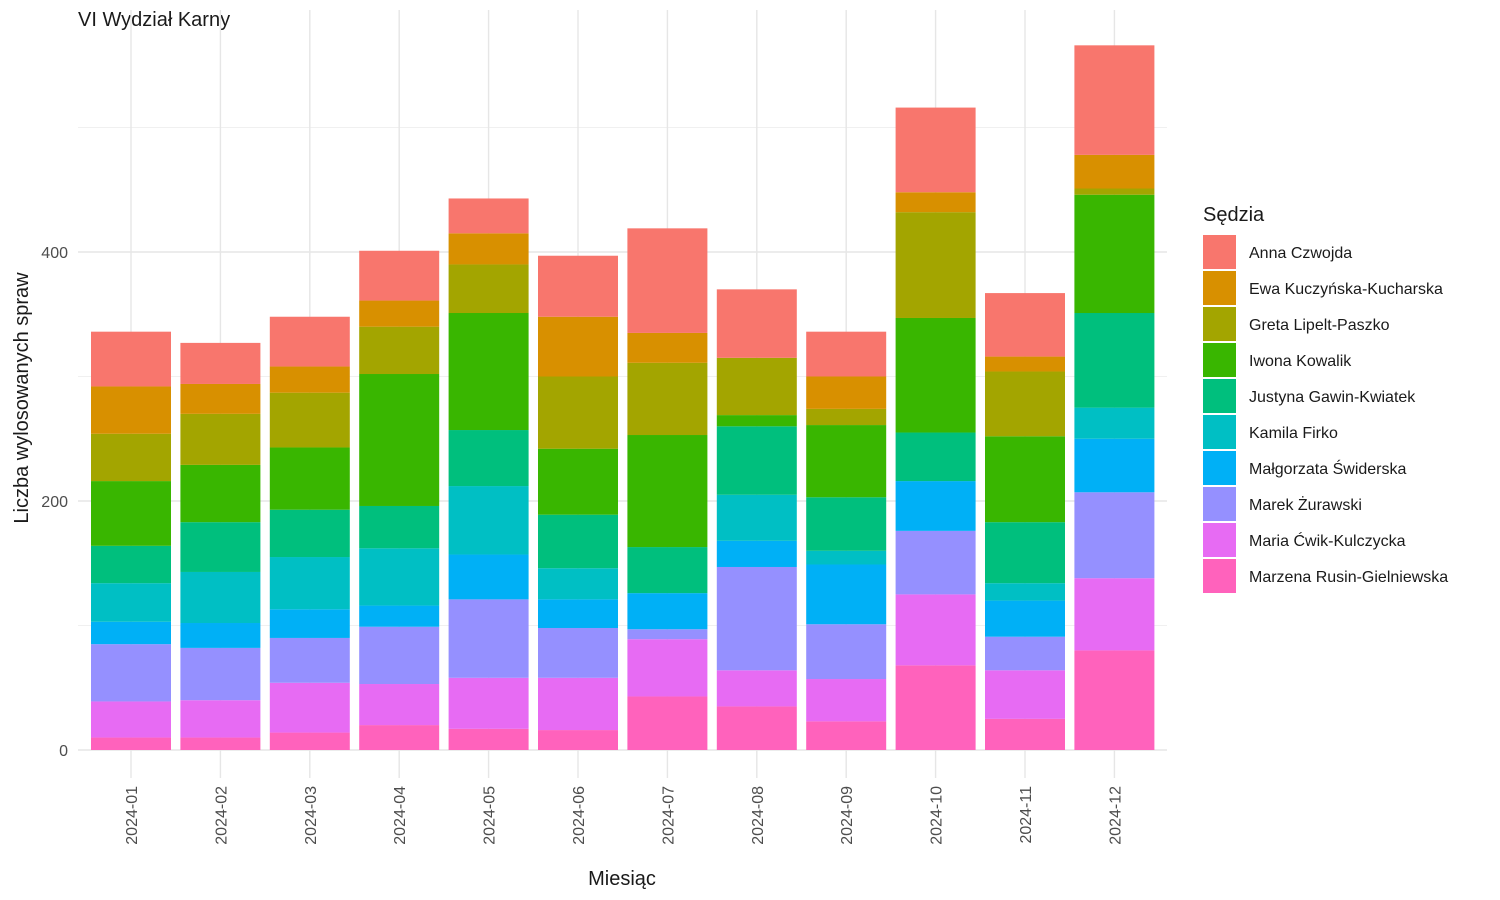 The width and height of the screenshot is (1500, 900). I want to click on y-tick-label: 400, so click(54, 253).